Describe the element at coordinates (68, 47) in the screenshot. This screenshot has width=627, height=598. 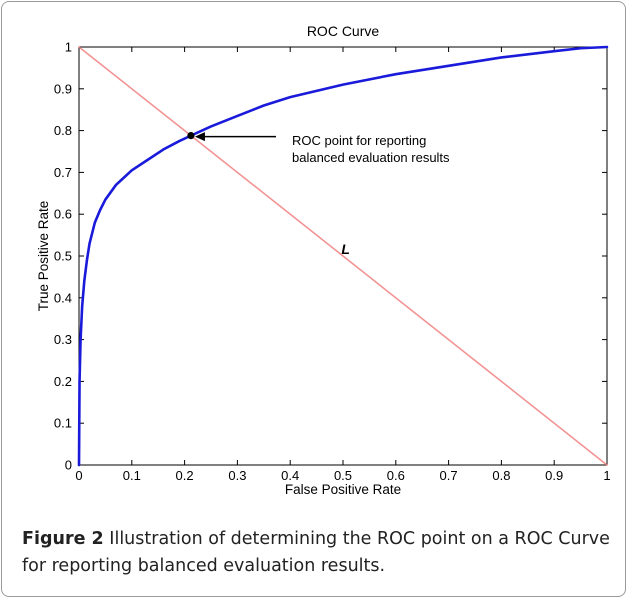
I see `y-tick-label: 1` at that location.